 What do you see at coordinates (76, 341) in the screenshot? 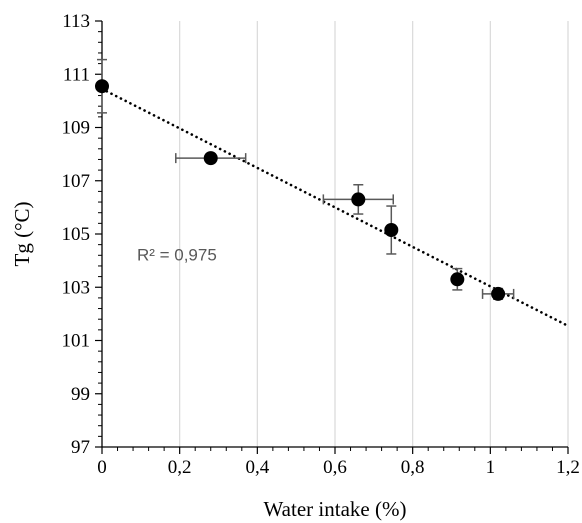
I see `y-tick-label: 101` at bounding box center [76, 341].